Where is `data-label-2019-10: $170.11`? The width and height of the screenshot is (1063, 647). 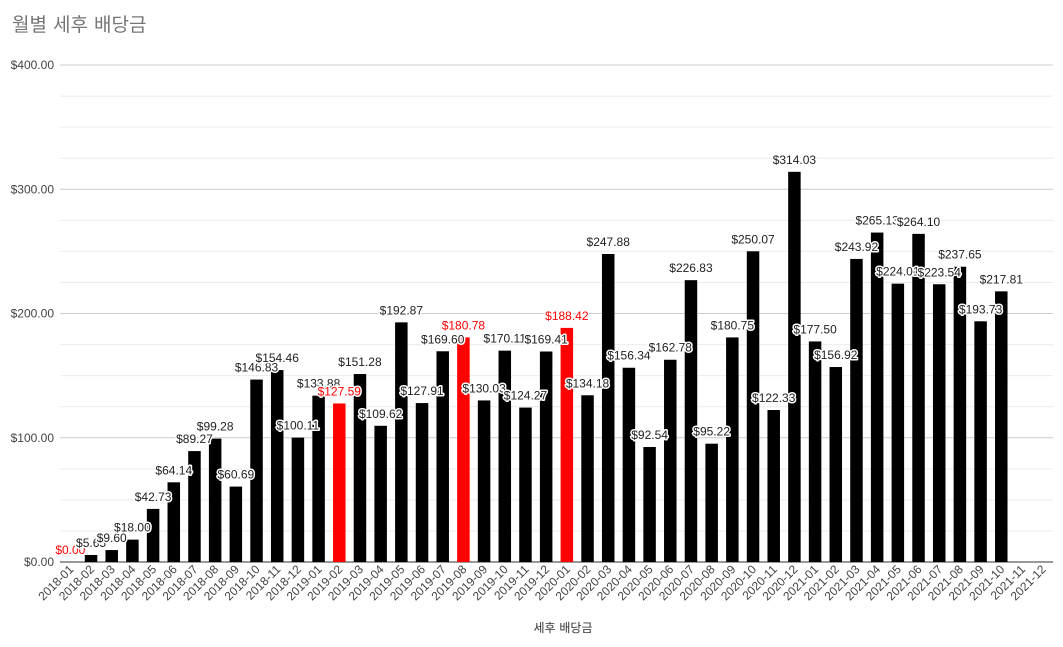 data-label-2019-10: $170.11 is located at coordinates (505, 339).